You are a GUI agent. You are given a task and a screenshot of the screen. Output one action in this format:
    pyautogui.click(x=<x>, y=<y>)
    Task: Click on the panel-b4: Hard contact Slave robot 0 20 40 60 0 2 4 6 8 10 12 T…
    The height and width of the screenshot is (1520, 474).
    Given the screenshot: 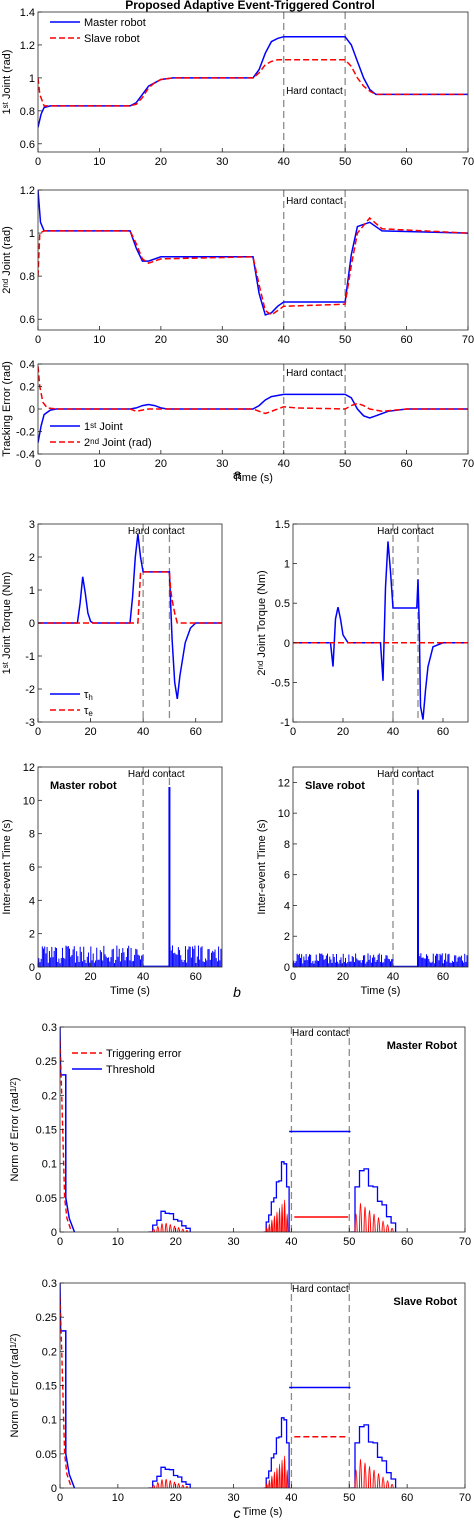 What is the action you would take?
    pyautogui.click(x=362, y=881)
    